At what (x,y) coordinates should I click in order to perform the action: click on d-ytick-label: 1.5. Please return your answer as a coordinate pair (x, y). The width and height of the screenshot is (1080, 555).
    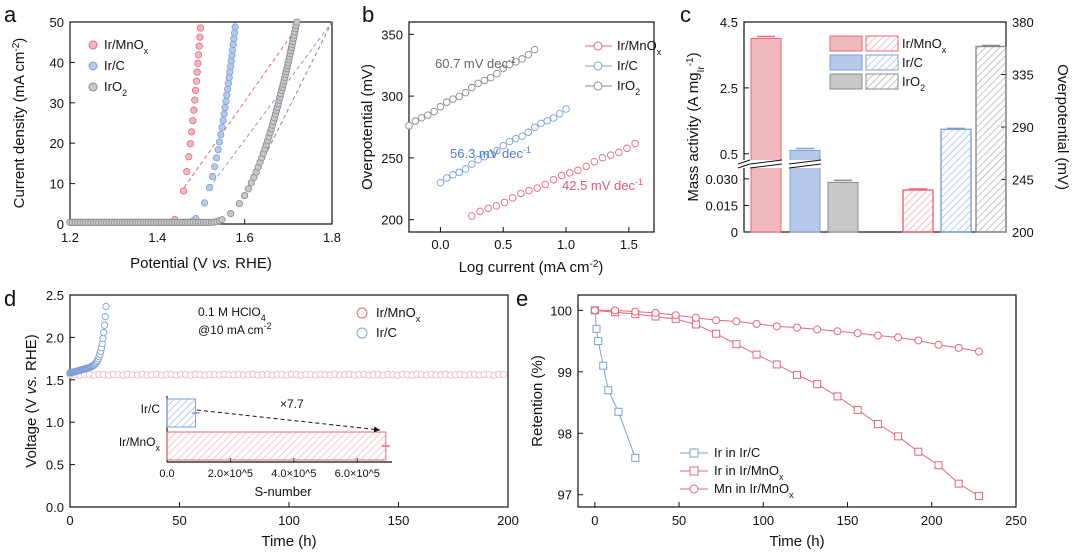
    Looking at the image, I should click on (55, 380).